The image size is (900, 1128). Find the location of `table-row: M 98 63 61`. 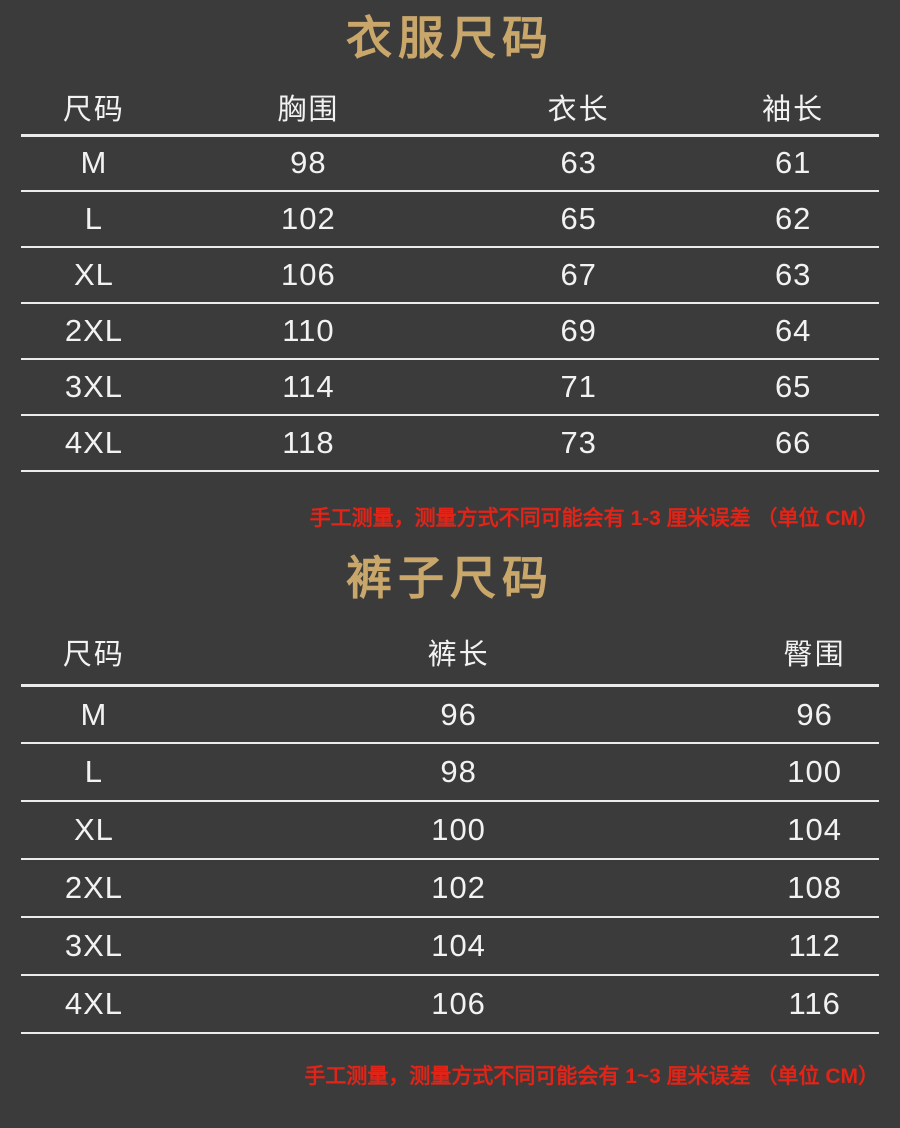

table-row: M 98 63 61 is located at coordinates (450, 163).